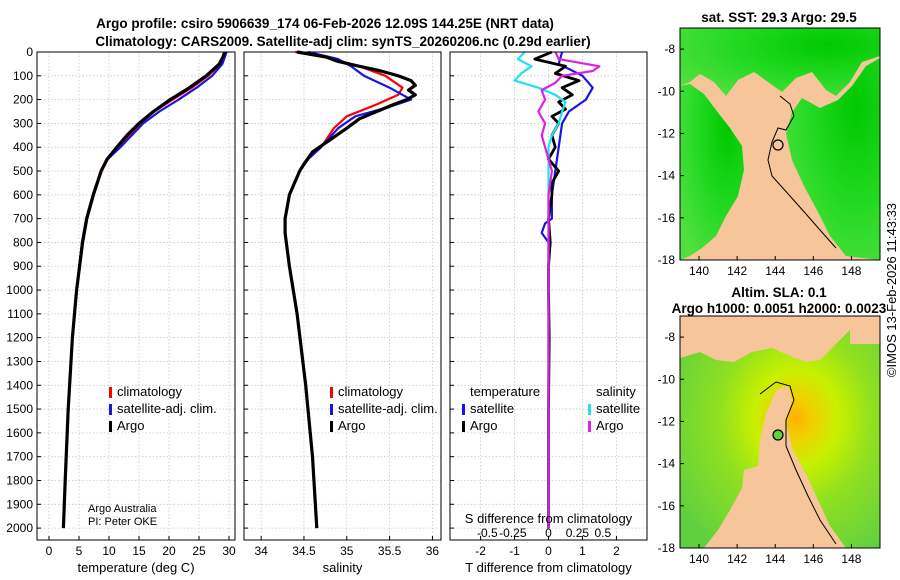 The image size is (900, 580). I want to click on map-y-tick-label: -10, so click(667, 379).